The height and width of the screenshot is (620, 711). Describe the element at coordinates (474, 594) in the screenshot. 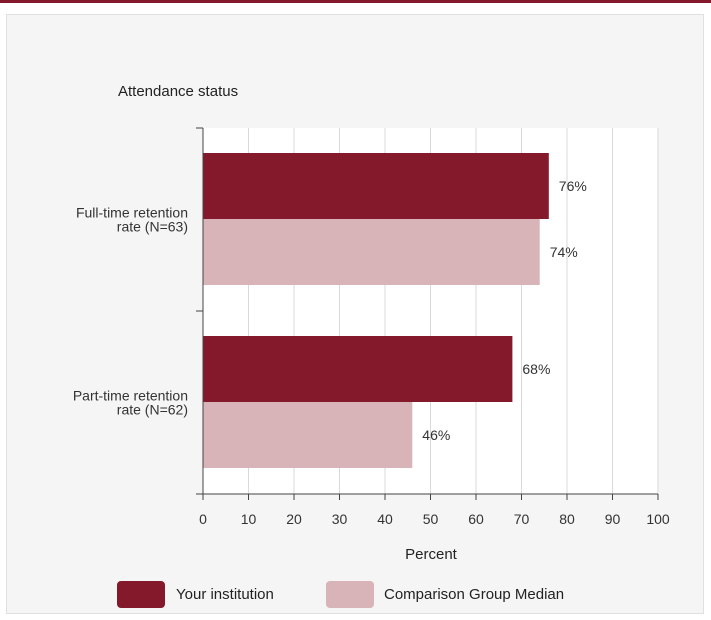

I see `legend-label-comparison: Comparison Group Median` at that location.